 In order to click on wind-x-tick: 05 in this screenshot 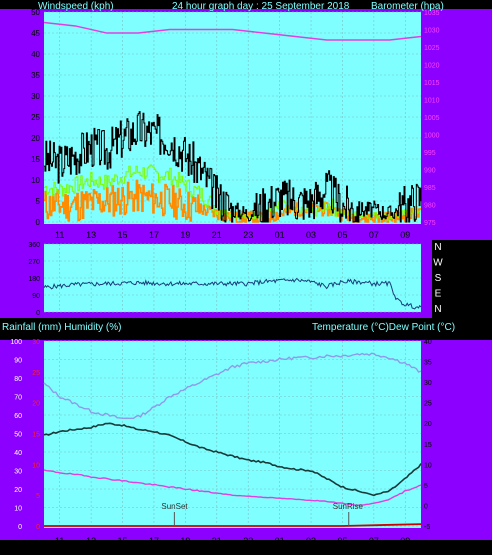, I will do `click(342, 235)`.